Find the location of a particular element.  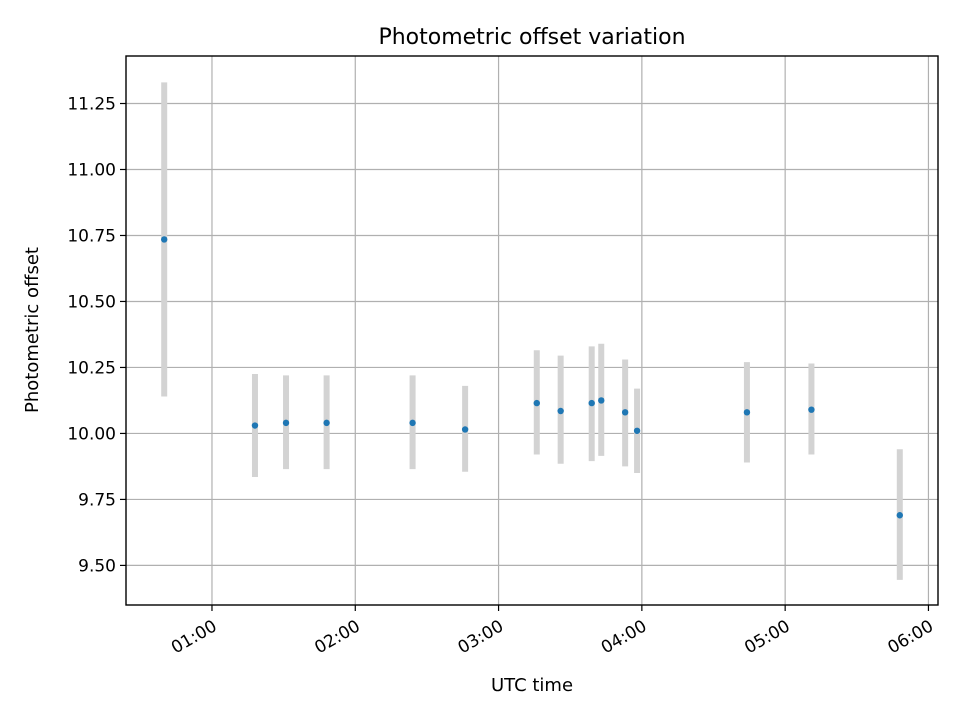

y-tick-label: 10.75 is located at coordinates (91, 236).